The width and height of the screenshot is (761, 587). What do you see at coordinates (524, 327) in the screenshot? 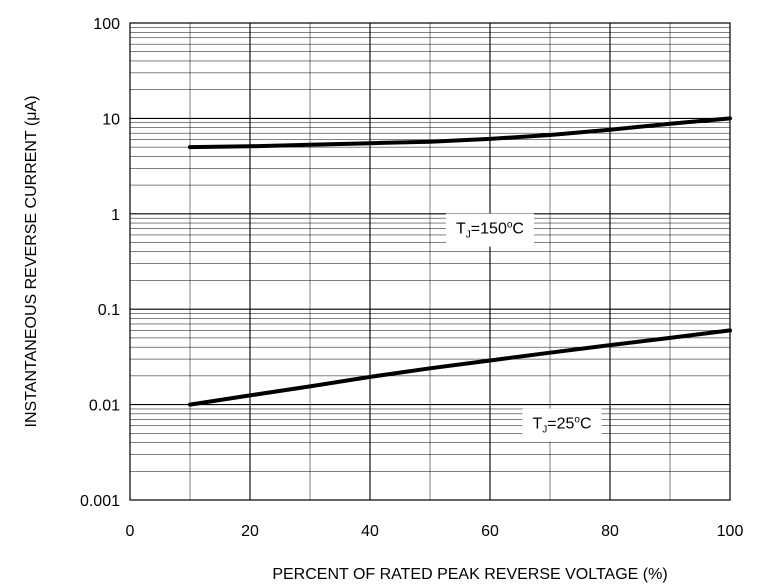
I see `annotations: TJ=150oC TJ=25oC` at bounding box center [524, 327].